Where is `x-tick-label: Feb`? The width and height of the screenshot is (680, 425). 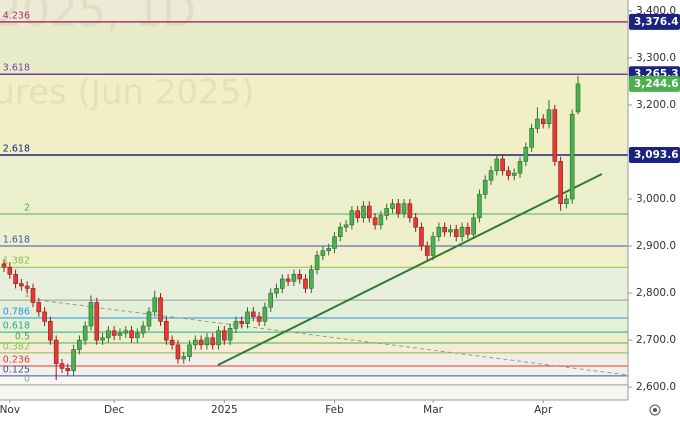 x-tick-label: Feb is located at coordinates (334, 410).